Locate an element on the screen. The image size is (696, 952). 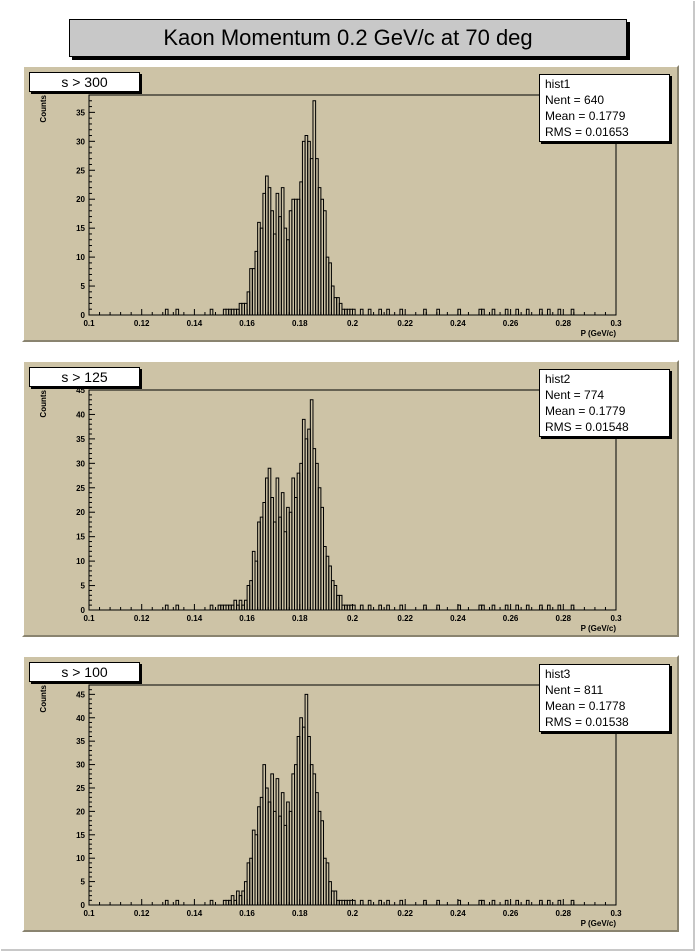
pad-label: s > 125 is located at coordinates (84, 377).